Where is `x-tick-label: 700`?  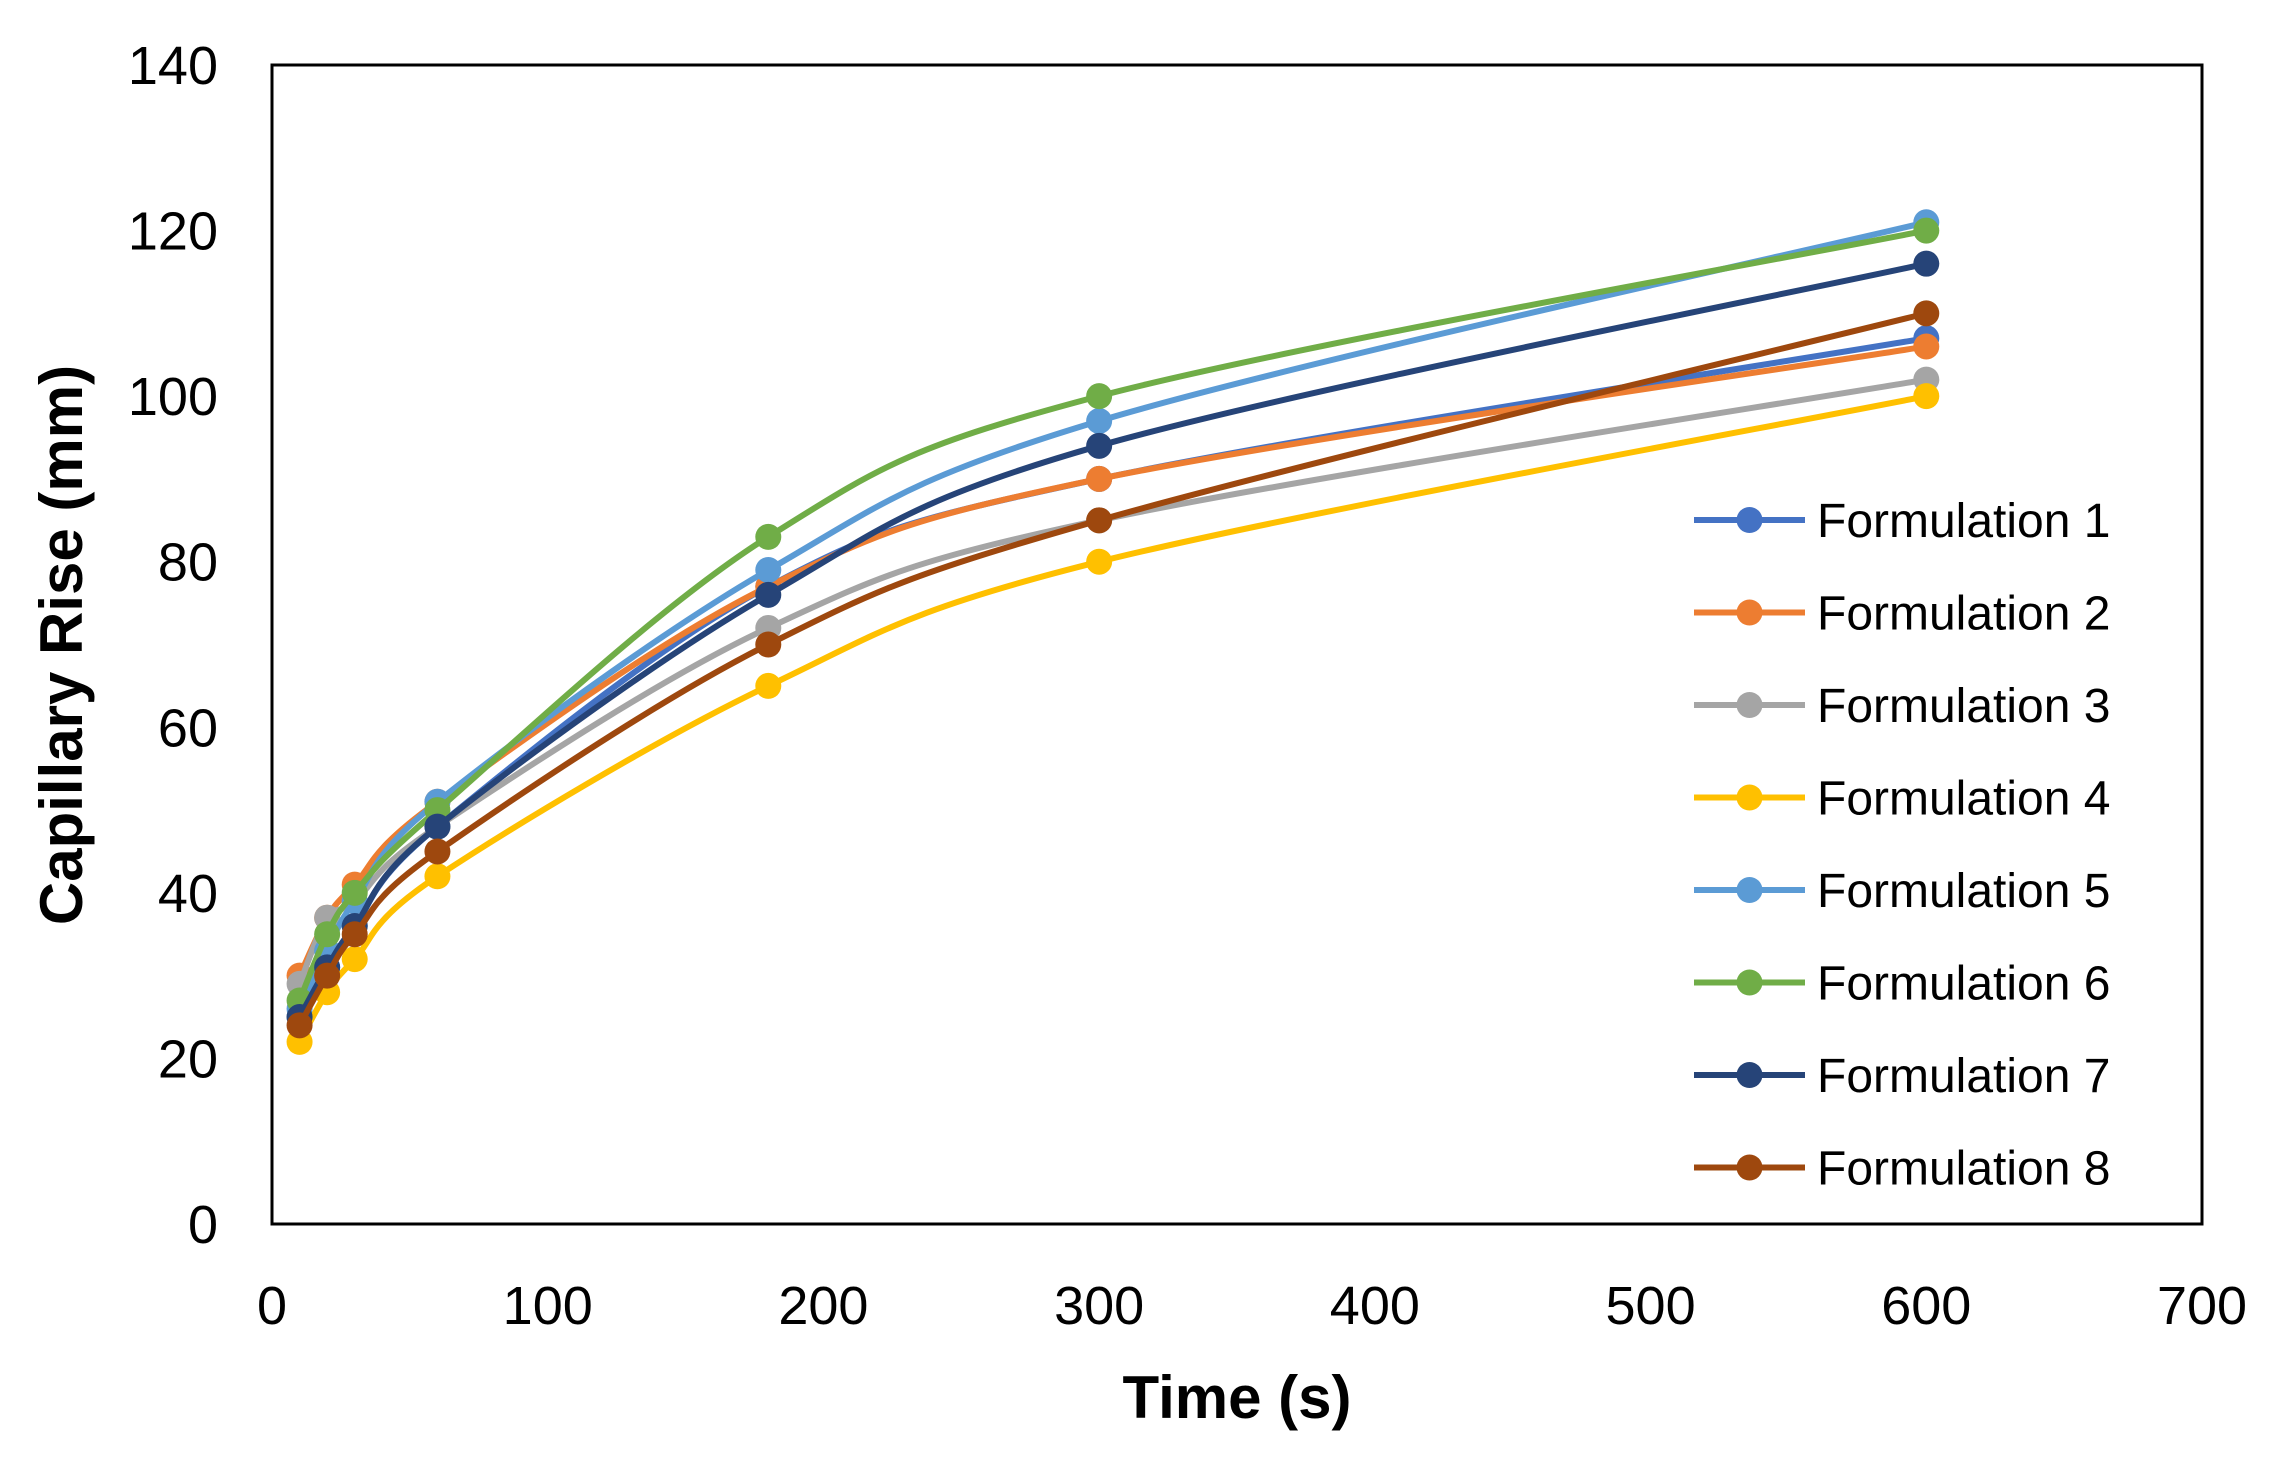
x-tick-label: 700 is located at coordinates (2202, 1306).